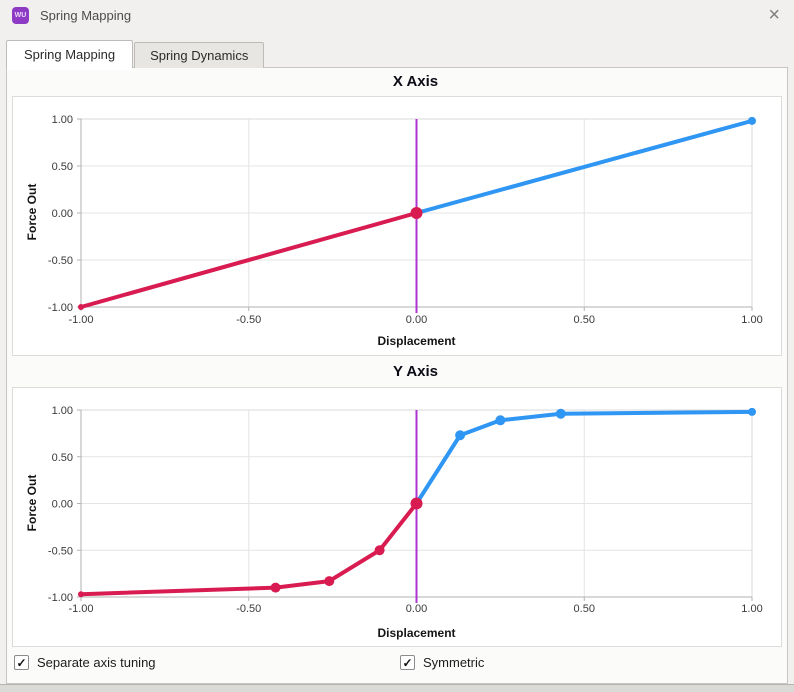  Describe the element at coordinates (397, 688) in the screenshot. I see `window-resize-edge` at that location.